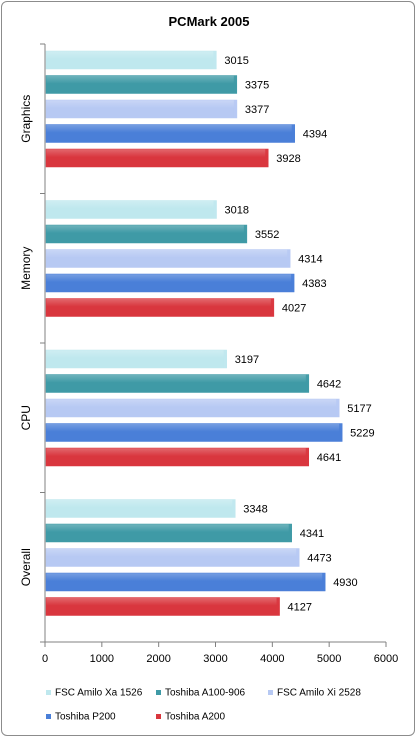 The width and height of the screenshot is (416, 737). What do you see at coordinates (85, 717) in the screenshot?
I see `legend-label: Toshiba P200` at bounding box center [85, 717].